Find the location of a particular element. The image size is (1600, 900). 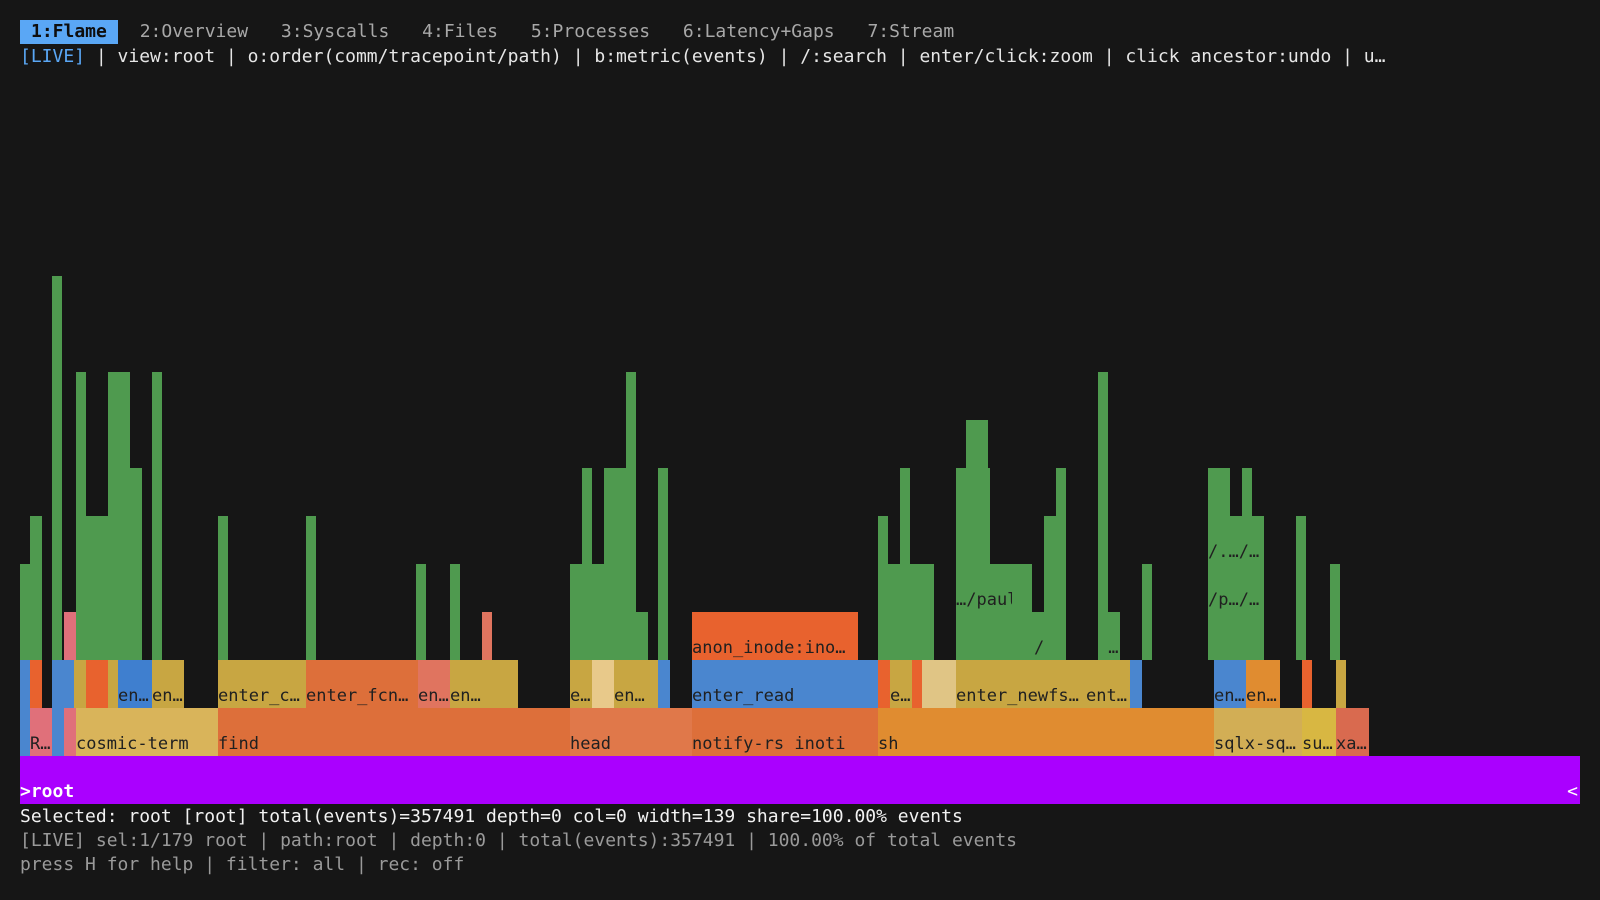

flame-frame: sh is located at coordinates (1046, 732).